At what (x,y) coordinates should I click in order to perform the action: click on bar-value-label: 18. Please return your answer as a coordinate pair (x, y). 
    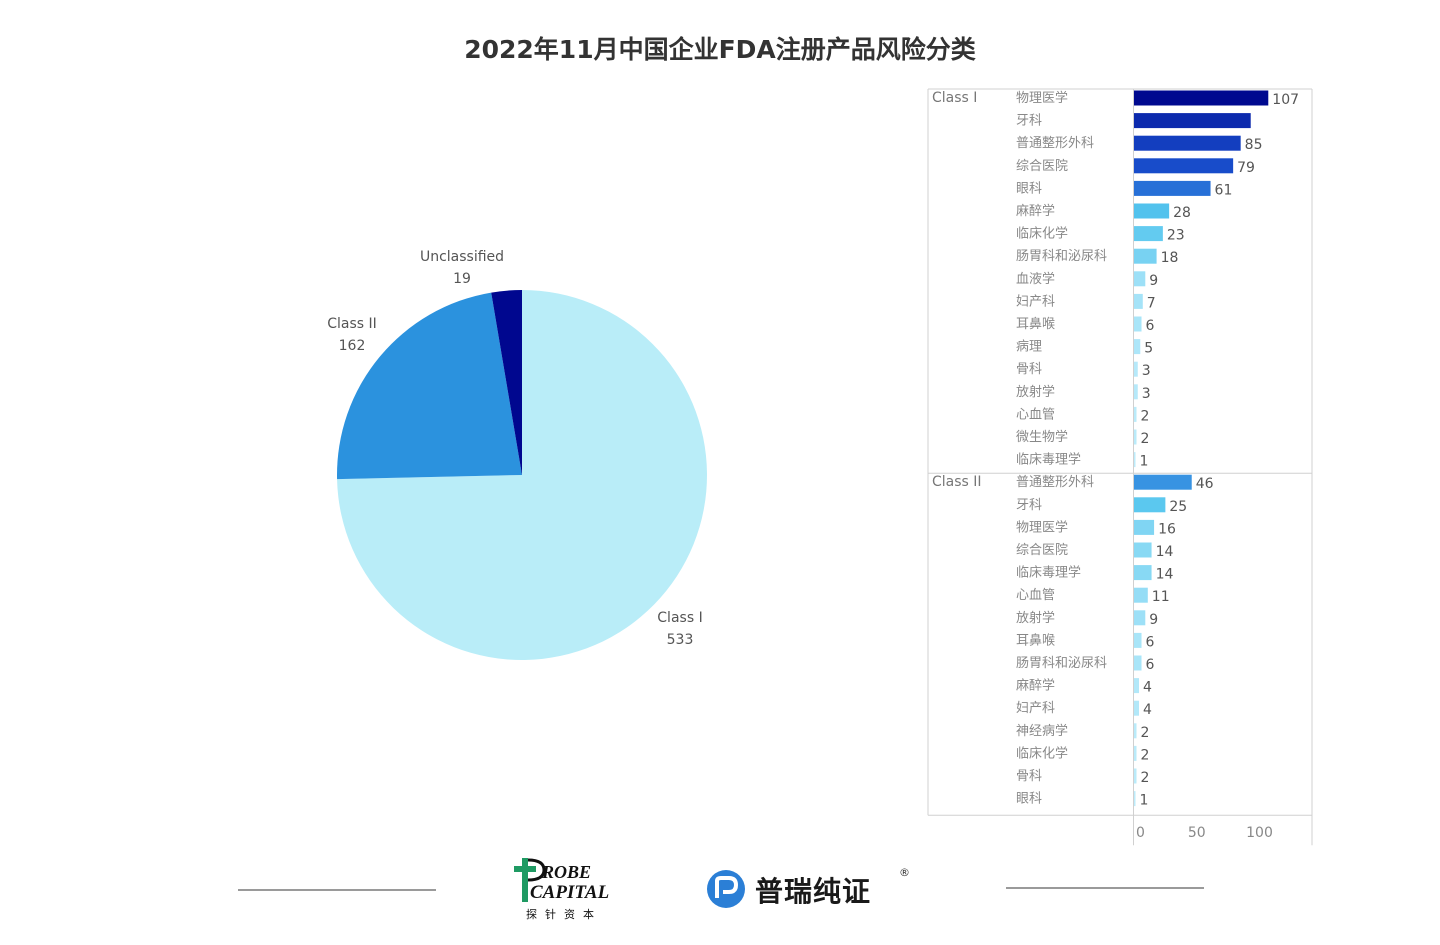
    Looking at the image, I should click on (1170, 258).